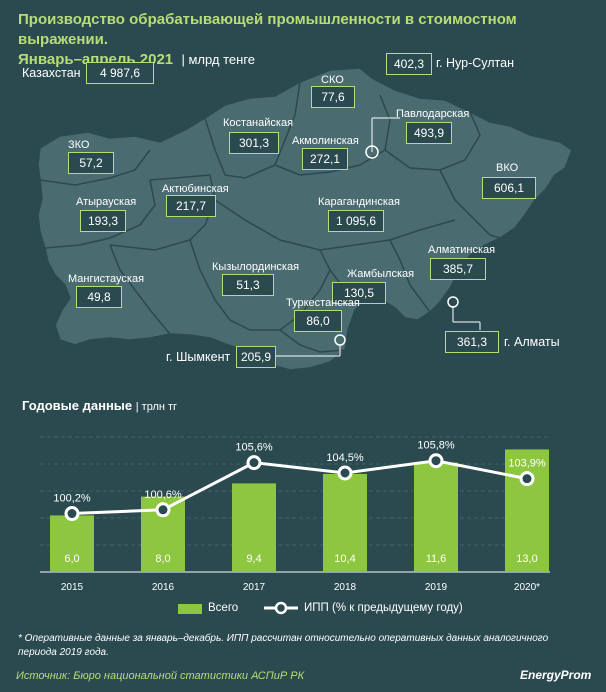 Image resolution: width=606 pixels, height=692 pixels. I want to click on ipp-point-labels: 100,2% 100,6% 105,6% 104,5% 105,8% 103,9%, so click(299, 472).